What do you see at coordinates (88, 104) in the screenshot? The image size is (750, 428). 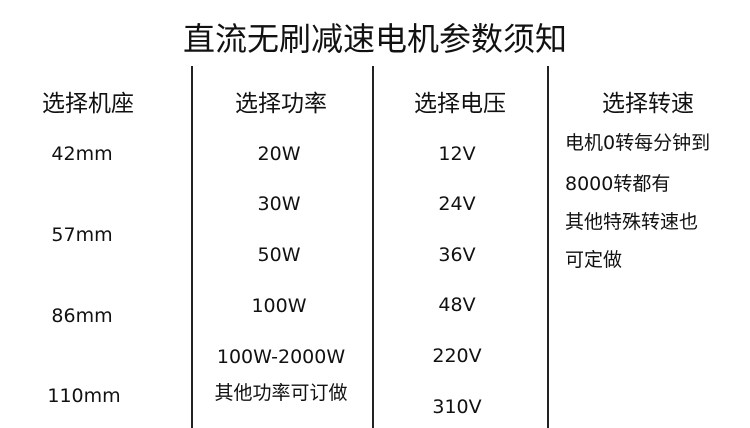 I see `header-frame-size: 选择机座` at bounding box center [88, 104].